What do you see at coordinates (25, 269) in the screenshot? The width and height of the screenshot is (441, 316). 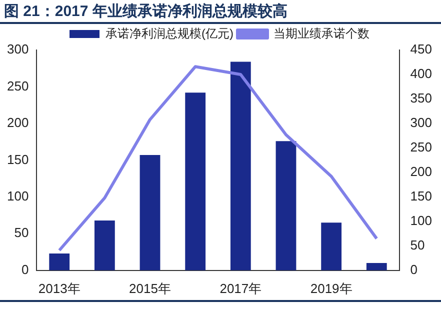 I see `y-tick-label: 0` at bounding box center [25, 269].